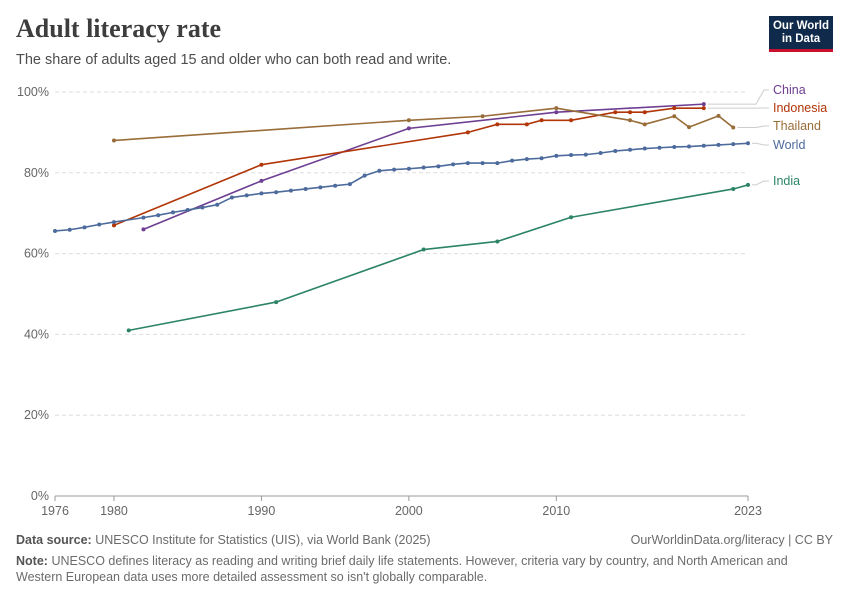  What do you see at coordinates (423, 124) in the screenshot?
I see `series-line-thailand` at bounding box center [423, 124].